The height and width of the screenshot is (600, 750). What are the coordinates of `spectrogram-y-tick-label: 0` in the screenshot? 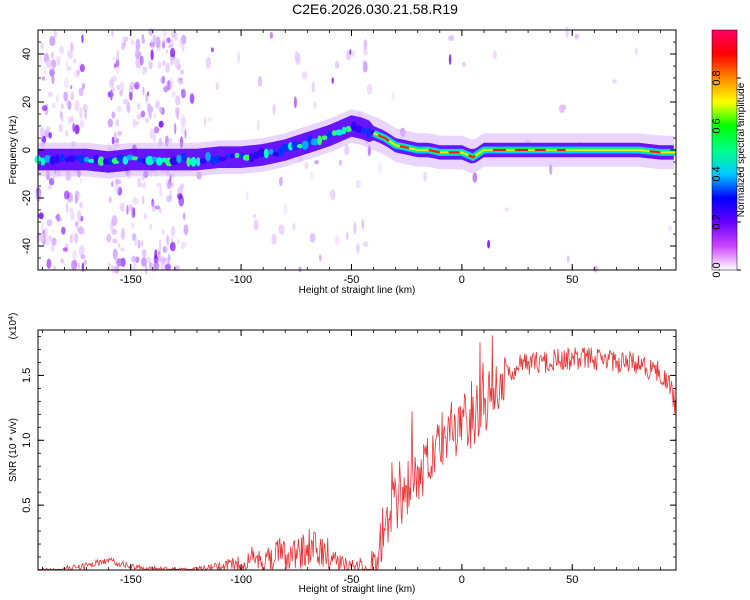 It's located at (27, 150).